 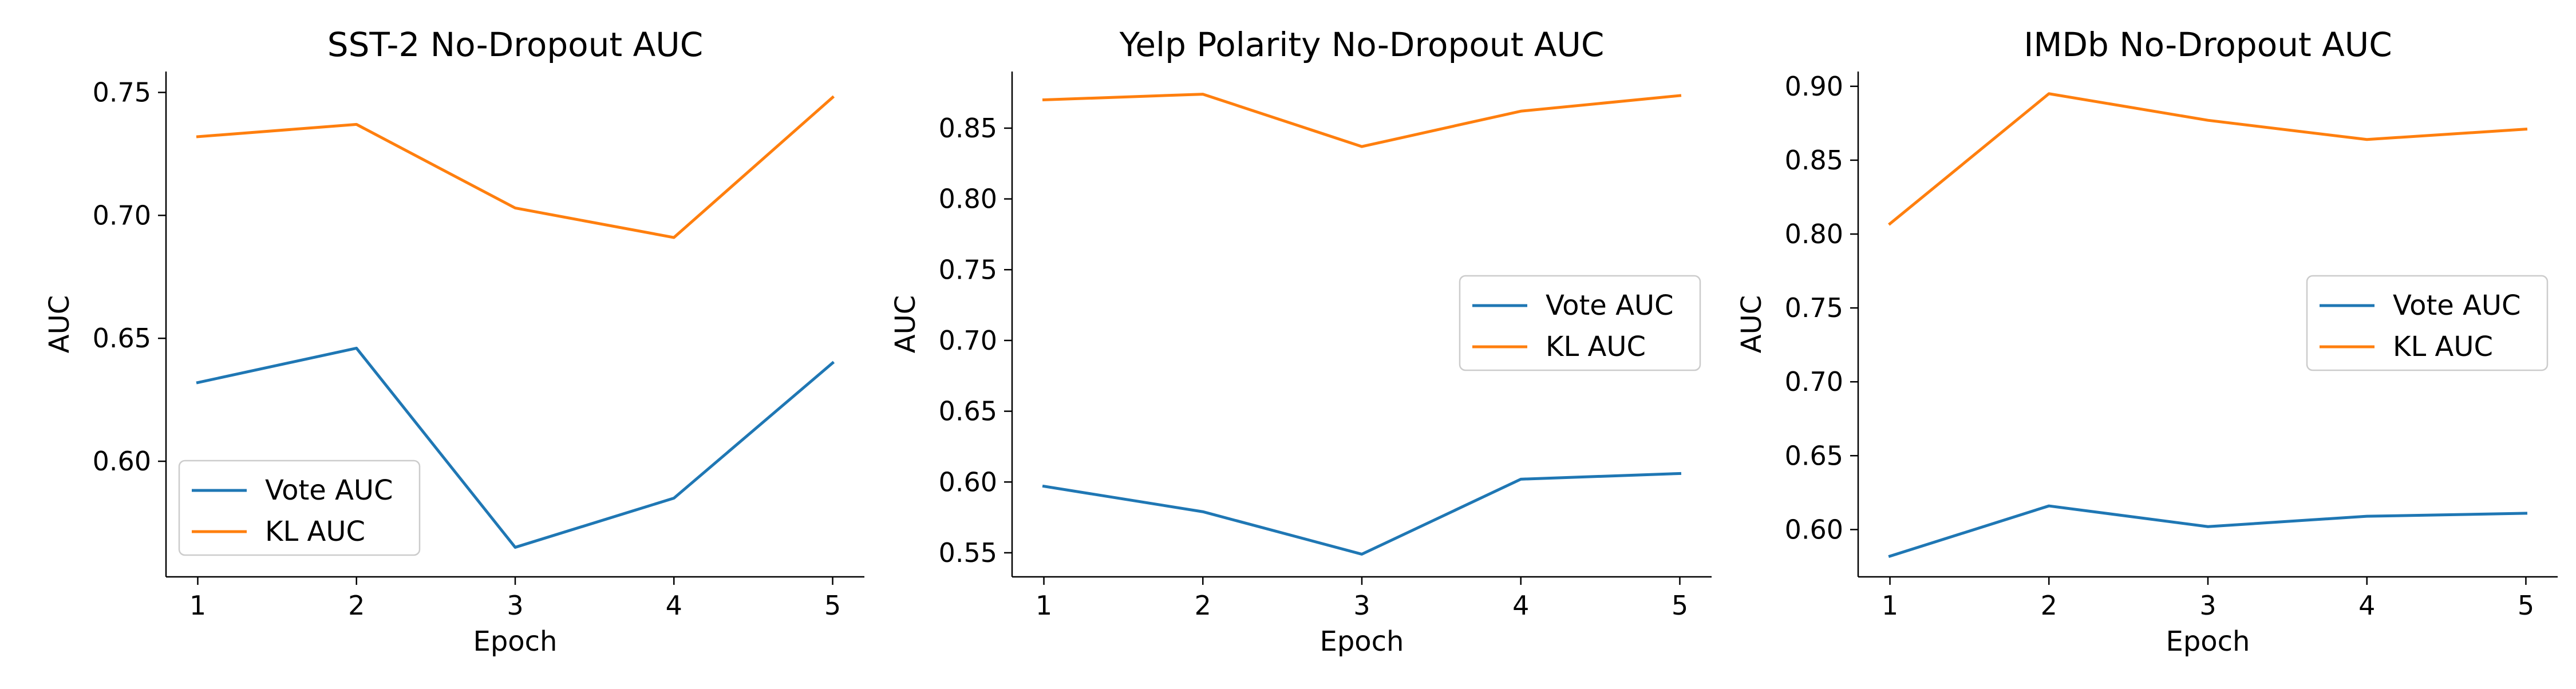 I want to click on y-tick-label: 0.55, so click(x=968, y=552).